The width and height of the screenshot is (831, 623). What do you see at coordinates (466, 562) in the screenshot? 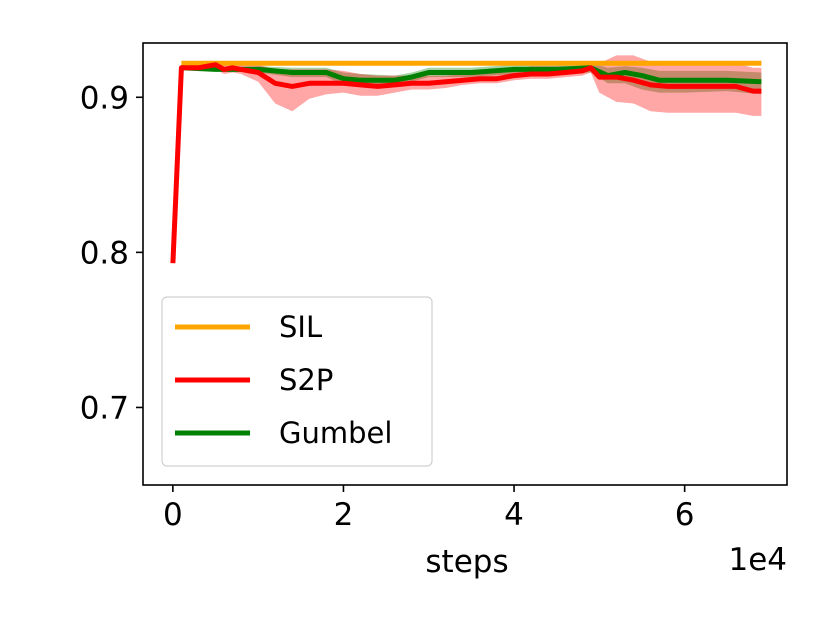
I see `x-axis-label: steps` at bounding box center [466, 562].